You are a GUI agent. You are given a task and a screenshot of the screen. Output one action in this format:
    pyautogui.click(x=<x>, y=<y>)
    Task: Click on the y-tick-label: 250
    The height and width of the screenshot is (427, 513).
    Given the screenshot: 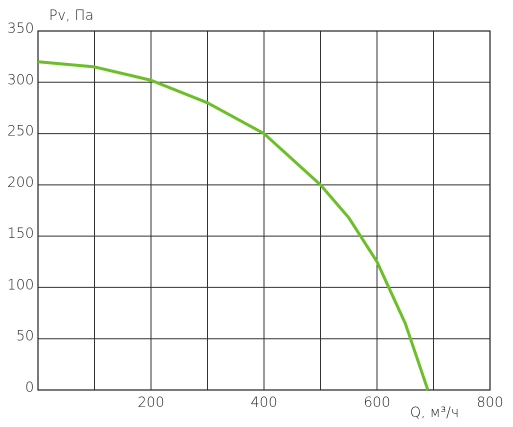 What is the action you would take?
    pyautogui.click(x=20, y=132)
    